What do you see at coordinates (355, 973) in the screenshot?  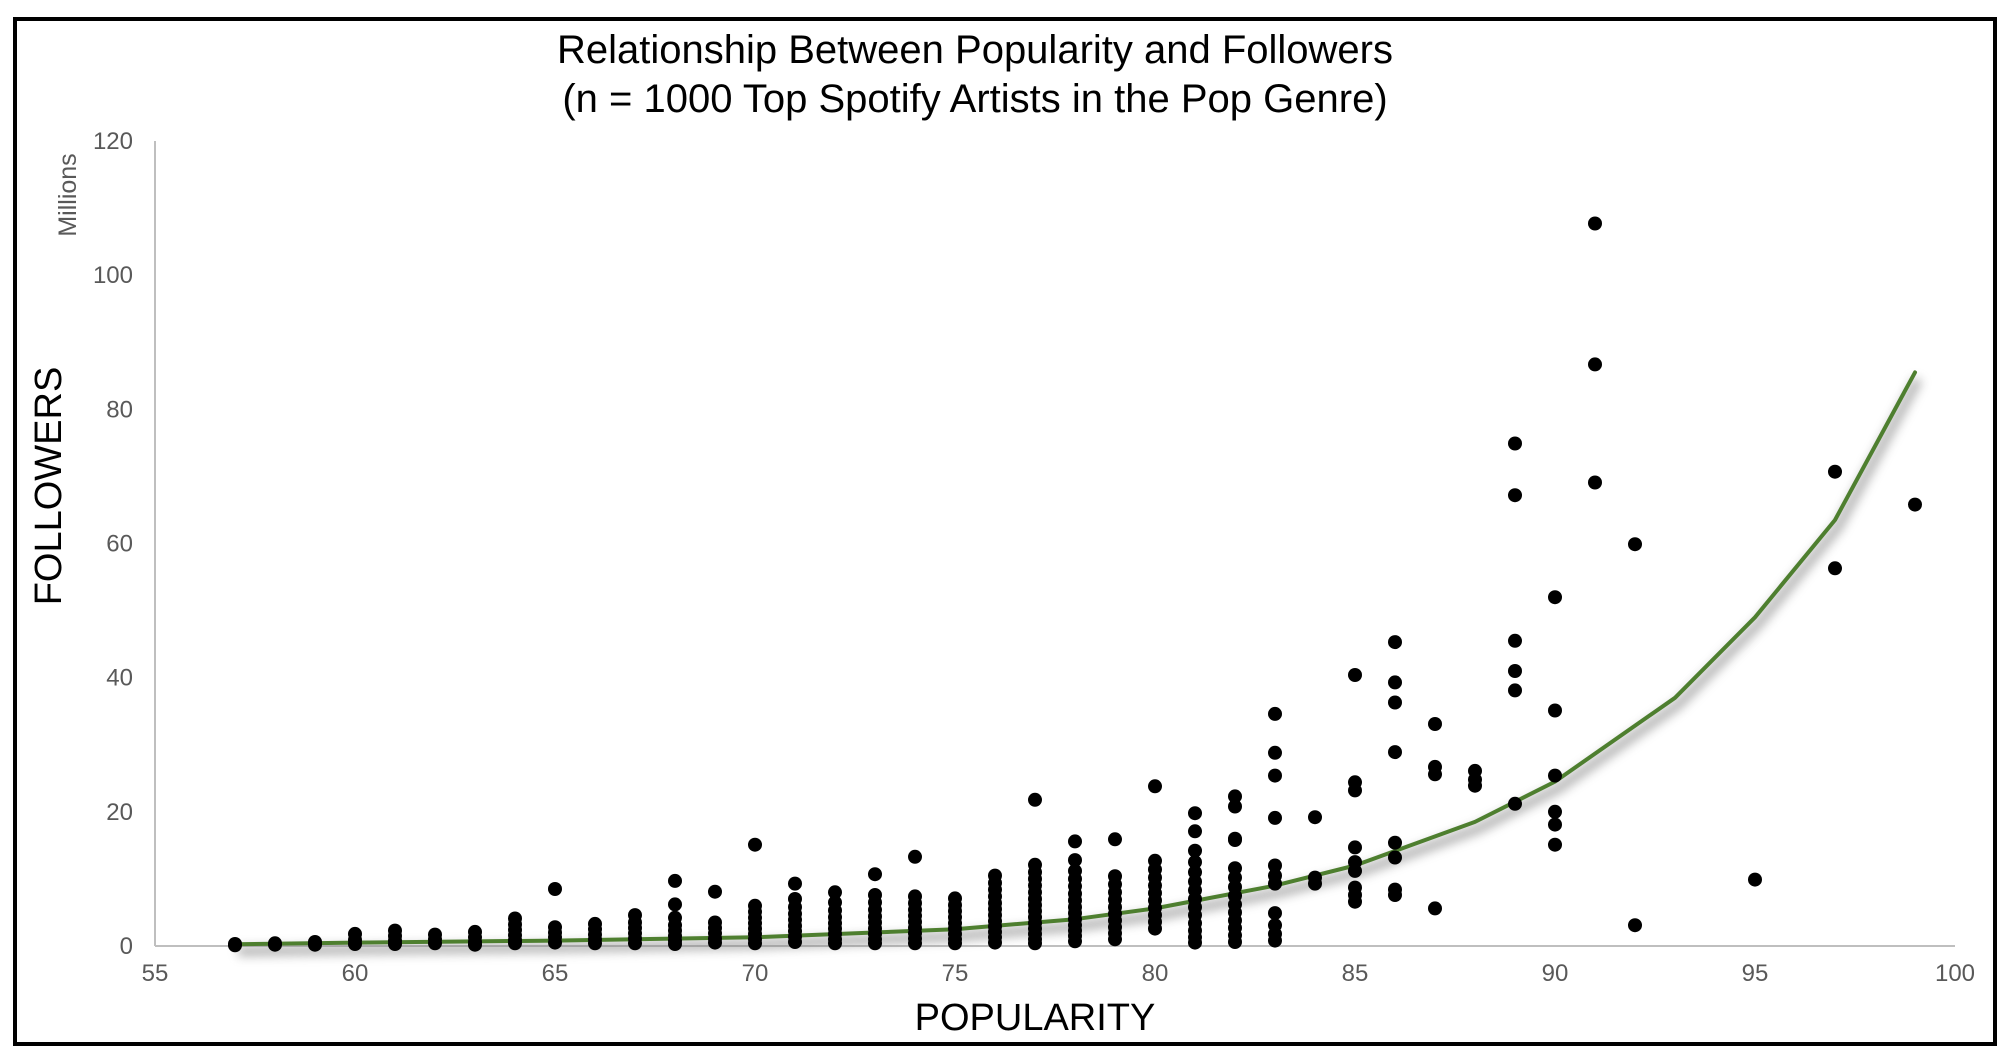 I see `x-tick-label: 60` at bounding box center [355, 973].